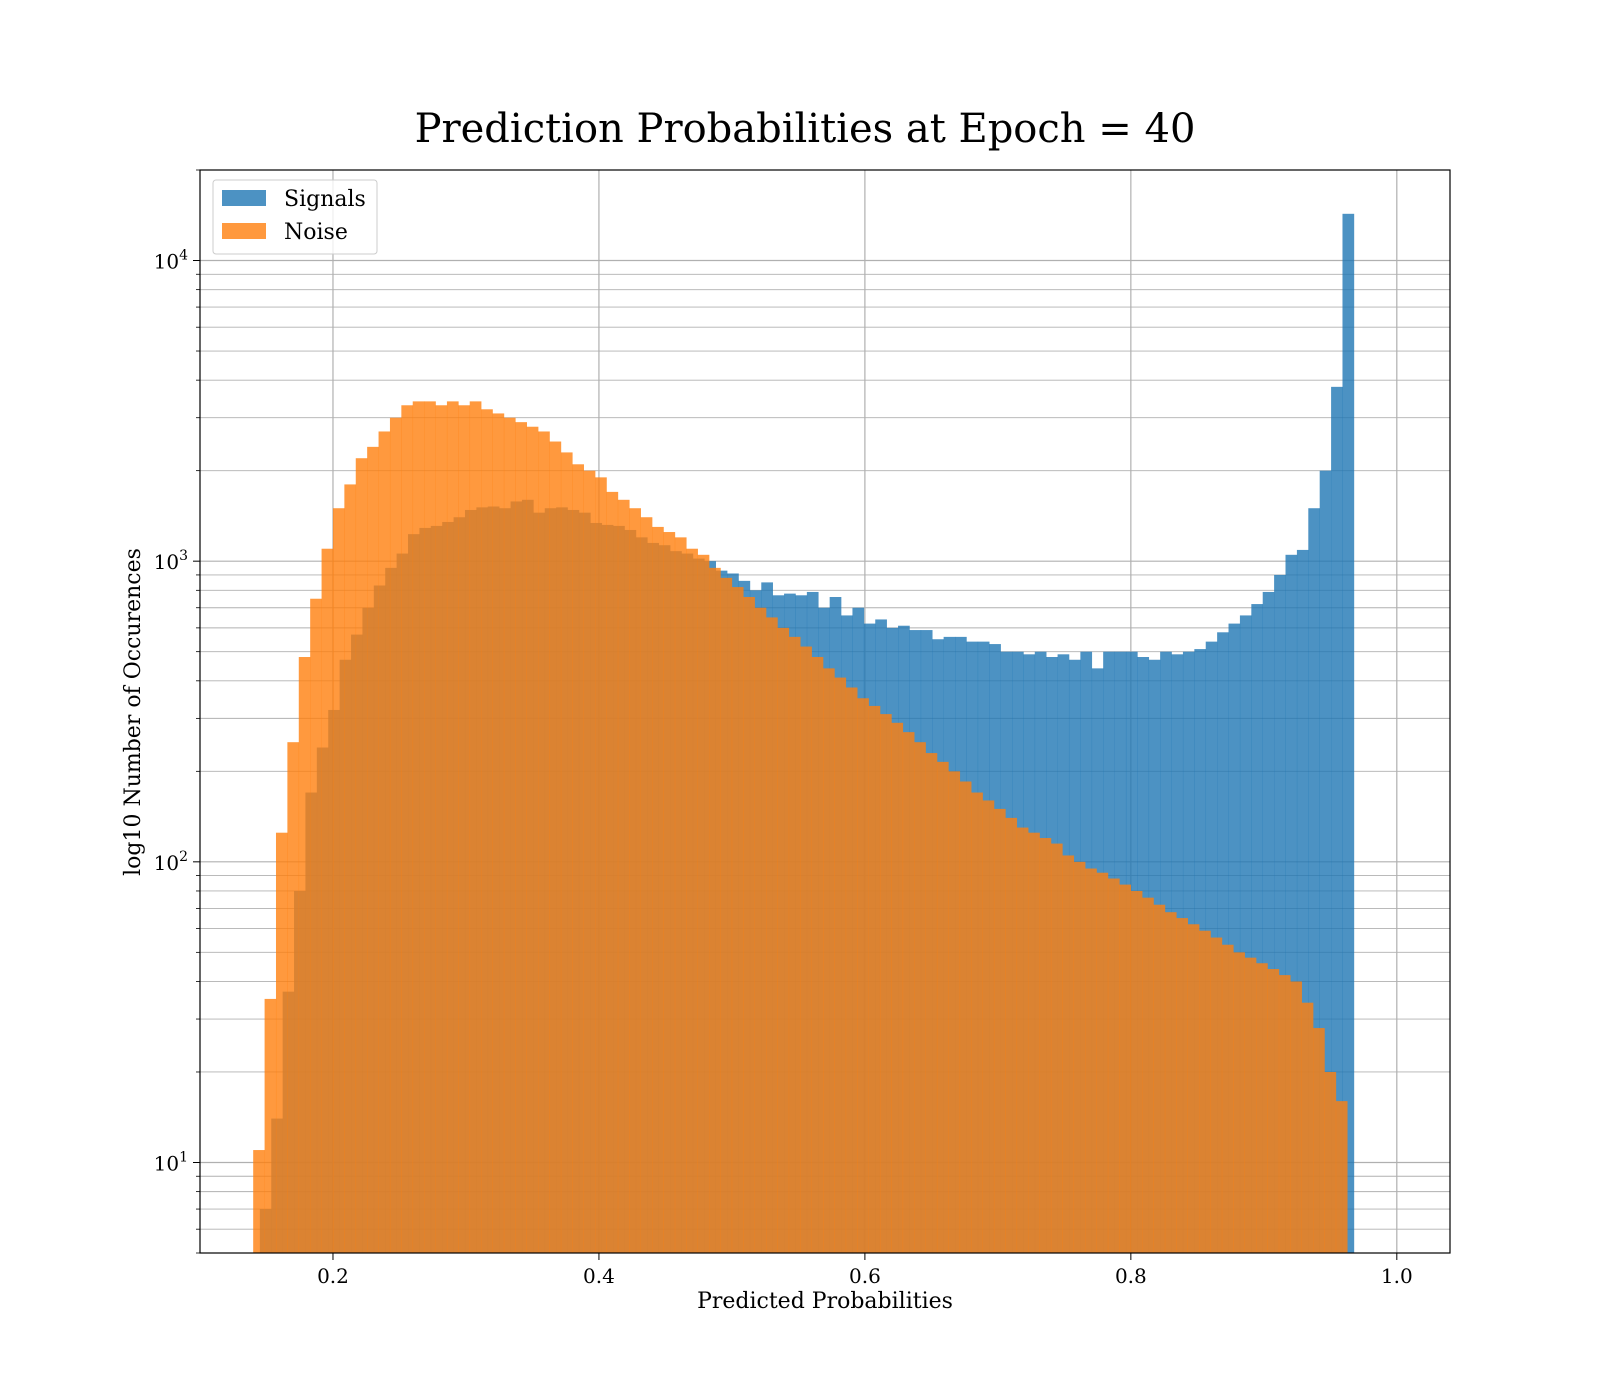 This screenshot has width=1600, height=1400. What do you see at coordinates (333, 1276) in the screenshot?
I see `x-tick-label: 0.2` at bounding box center [333, 1276].